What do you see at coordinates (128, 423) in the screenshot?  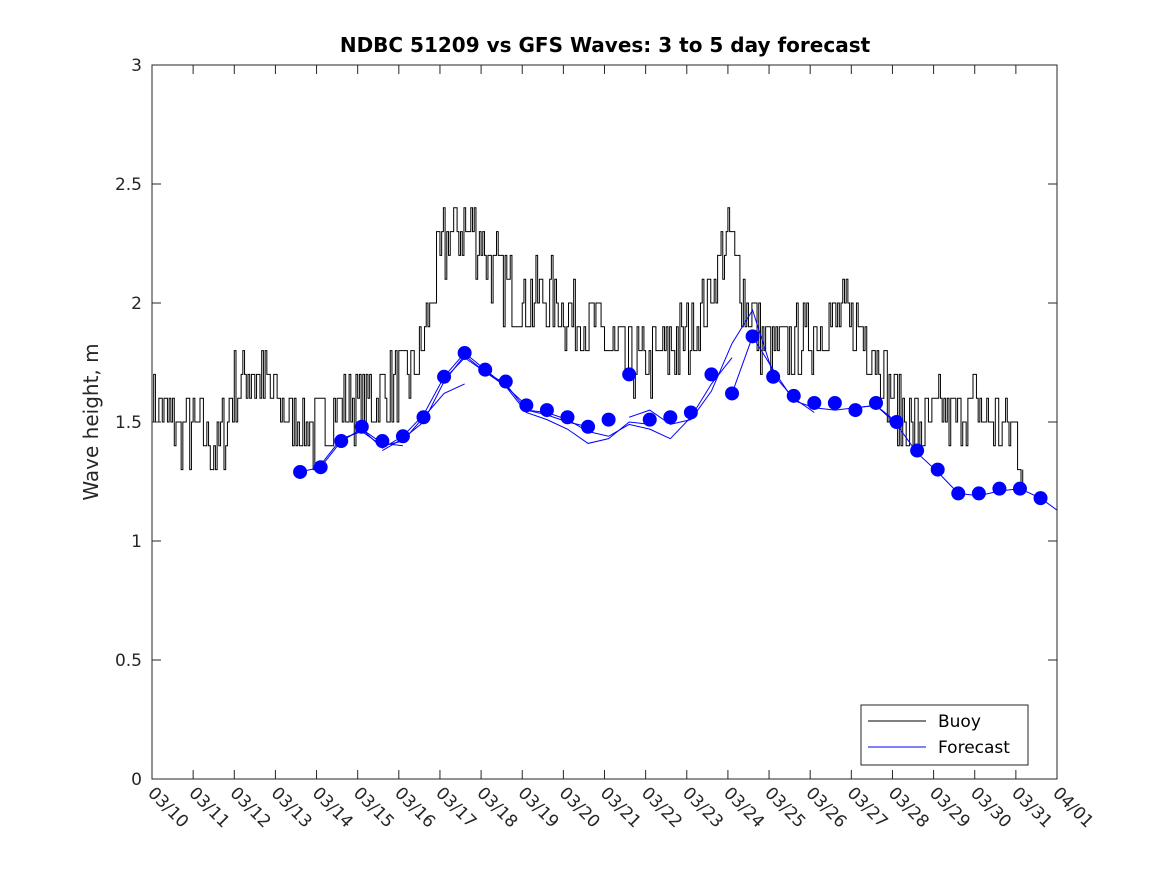 I see `y-tick-label: 1.5` at bounding box center [128, 423].